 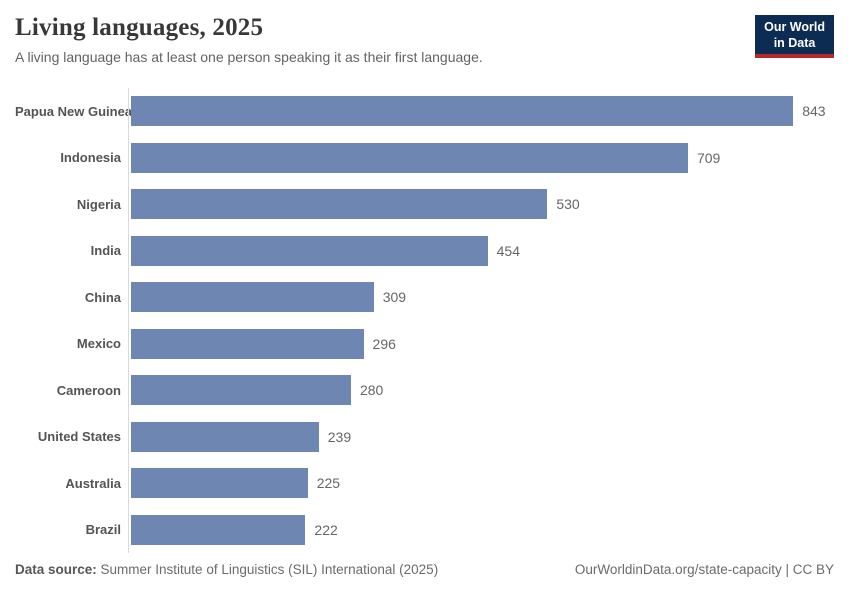 What do you see at coordinates (98, 204) in the screenshot?
I see `category-label-nigeria: Nigeria` at bounding box center [98, 204].